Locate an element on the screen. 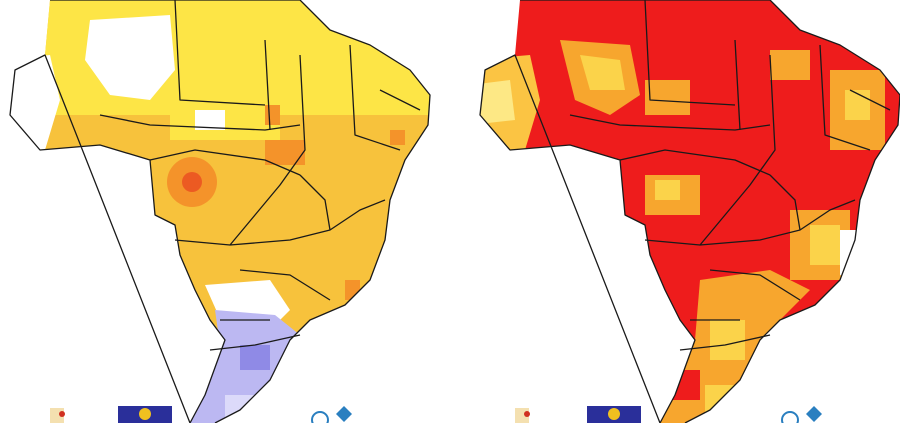 This screenshot has height=423, width=900. logos-right is located at coordinates (668, 414).